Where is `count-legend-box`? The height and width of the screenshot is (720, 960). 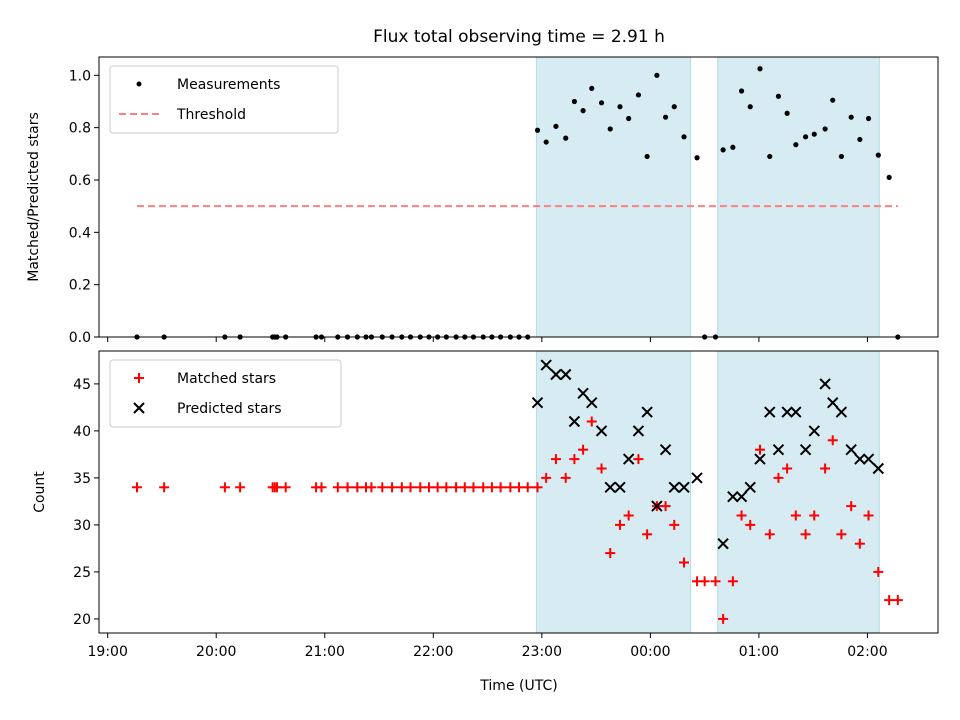
count-legend-box is located at coordinates (225, 393).